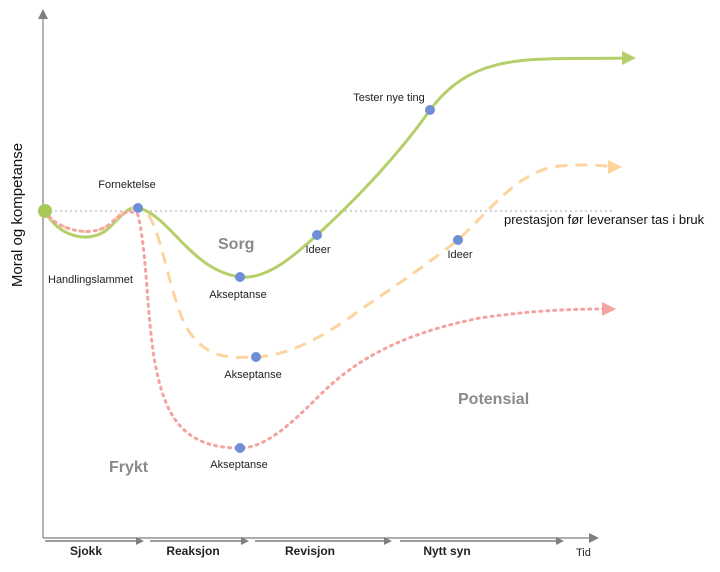 Image resolution: width=720 pixels, height=572 pixels. What do you see at coordinates (629, 58) in the screenshot?
I see `curve-green-arrowhead` at bounding box center [629, 58].